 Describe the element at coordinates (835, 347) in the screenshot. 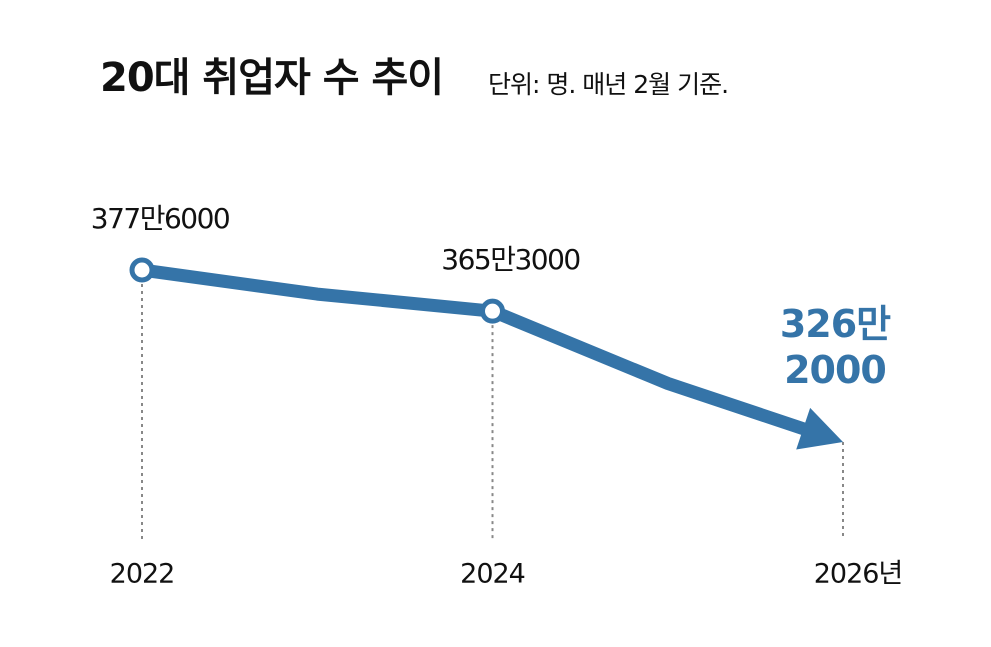

I see `value-label: 326만 2000` at that location.